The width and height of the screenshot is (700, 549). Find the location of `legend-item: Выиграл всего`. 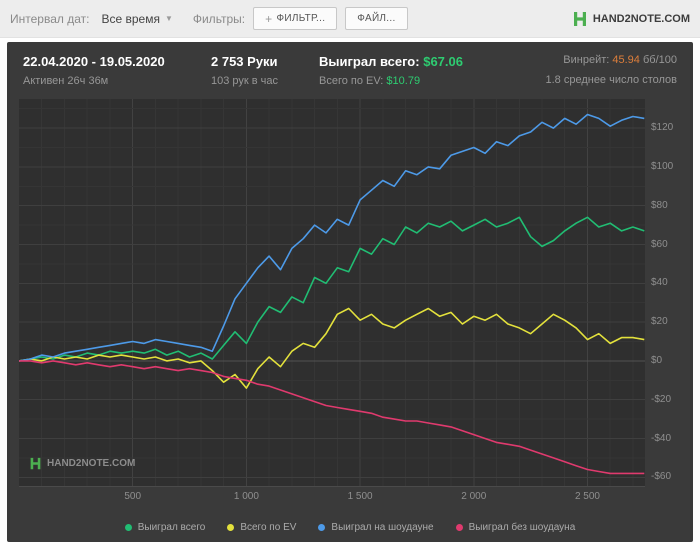

legend-item: Выиграл всего is located at coordinates (165, 527).